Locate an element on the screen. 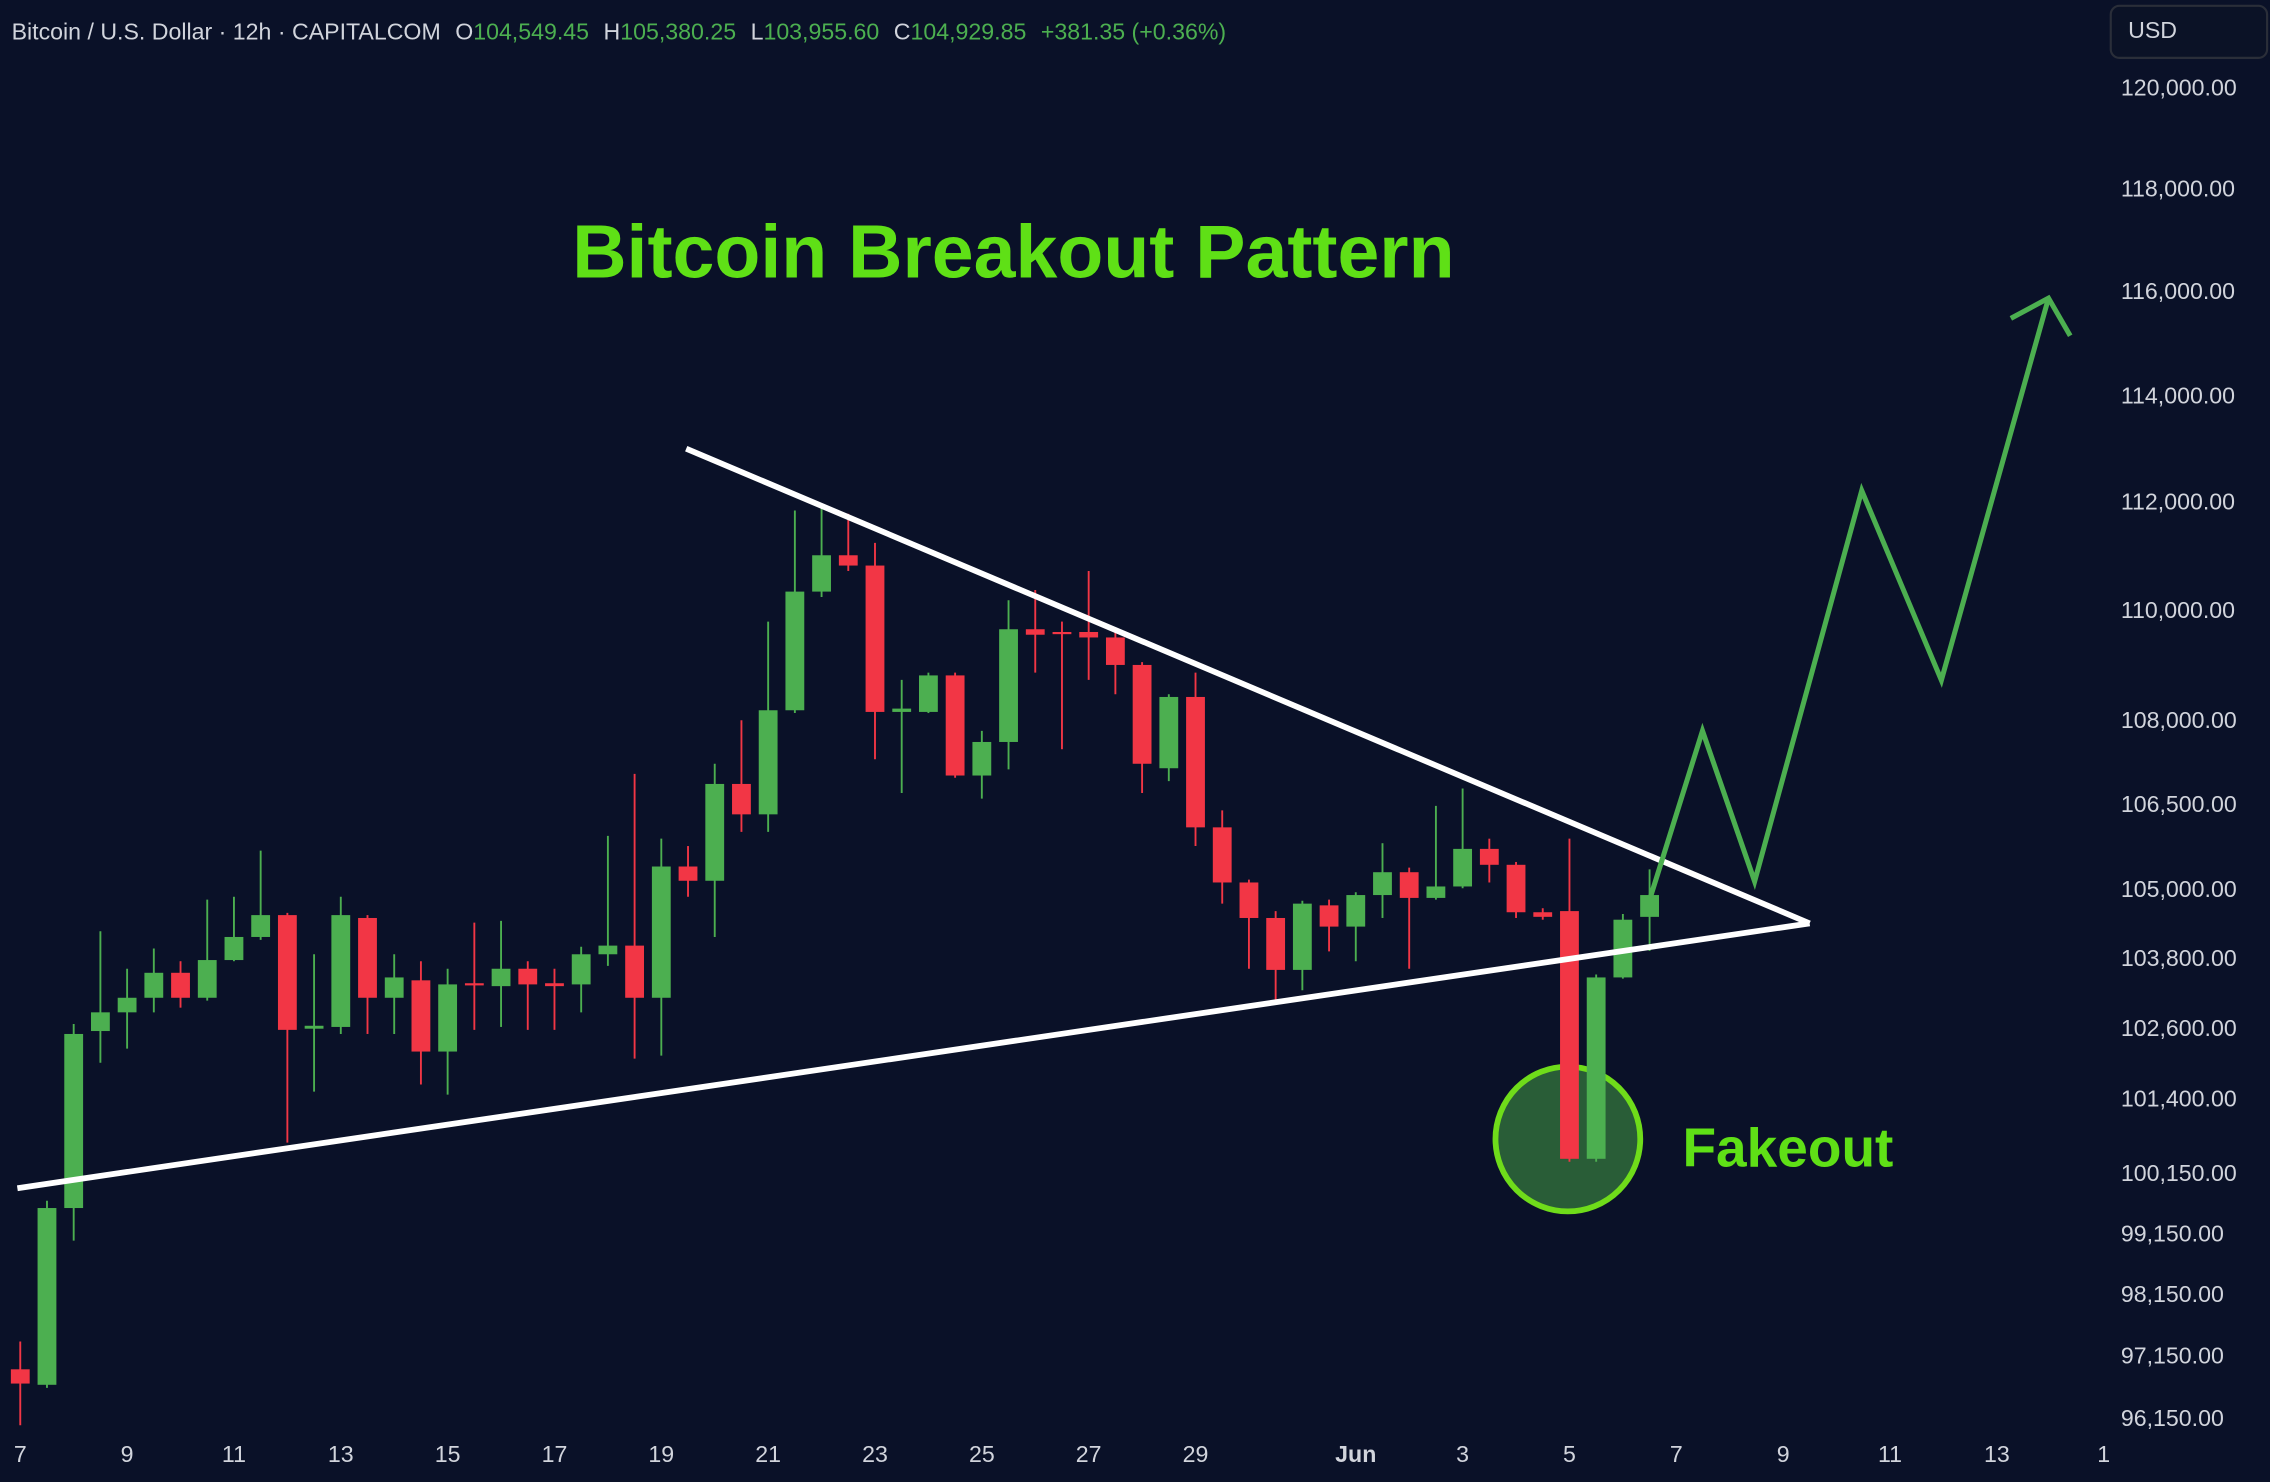 The image size is (2270, 1482). quote-value: 103,955.60 is located at coordinates (821, 31).